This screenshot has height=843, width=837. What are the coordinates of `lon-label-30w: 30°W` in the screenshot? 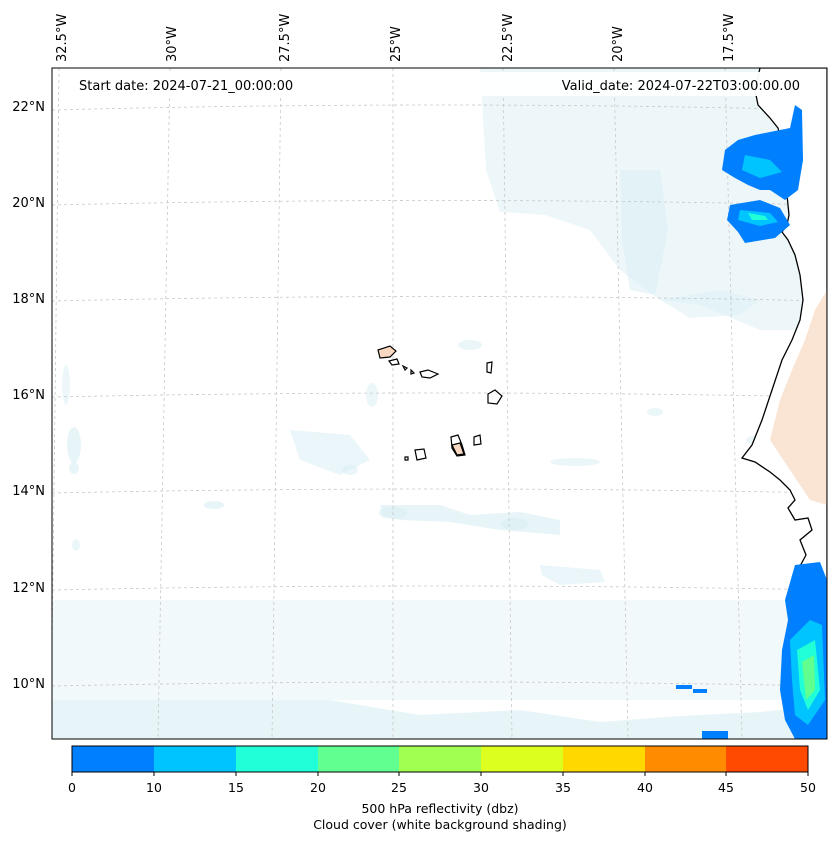 It's located at (172, 44).